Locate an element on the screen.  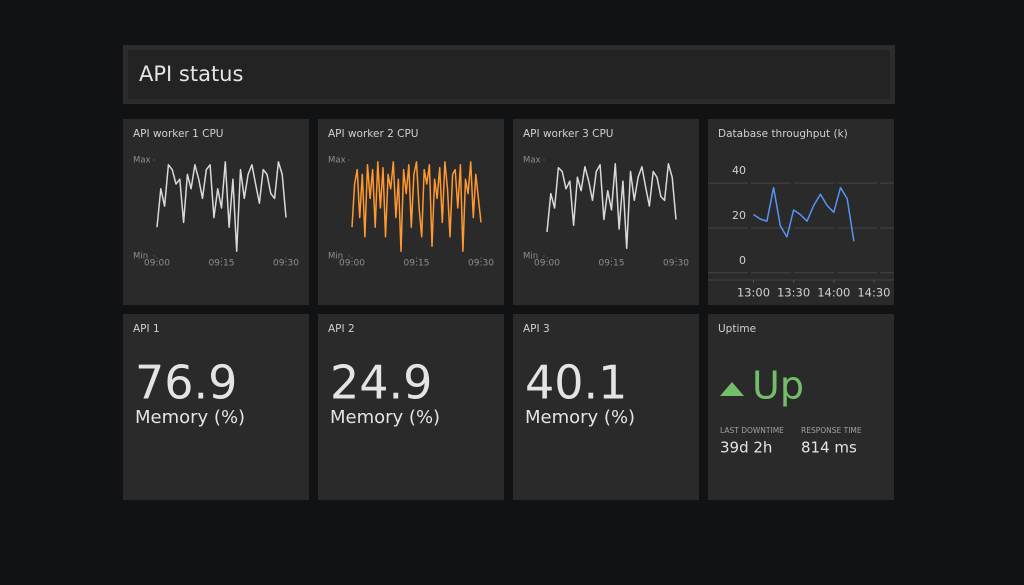
x-tick-label: 13:30 is located at coordinates (793, 293).